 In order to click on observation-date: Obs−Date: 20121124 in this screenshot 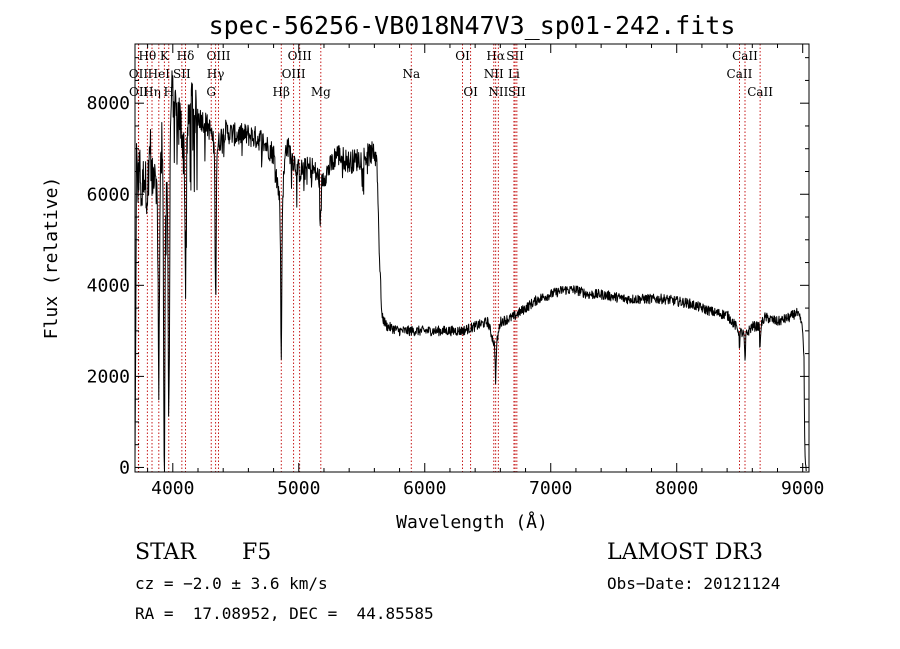, I will do `click(694, 583)`.